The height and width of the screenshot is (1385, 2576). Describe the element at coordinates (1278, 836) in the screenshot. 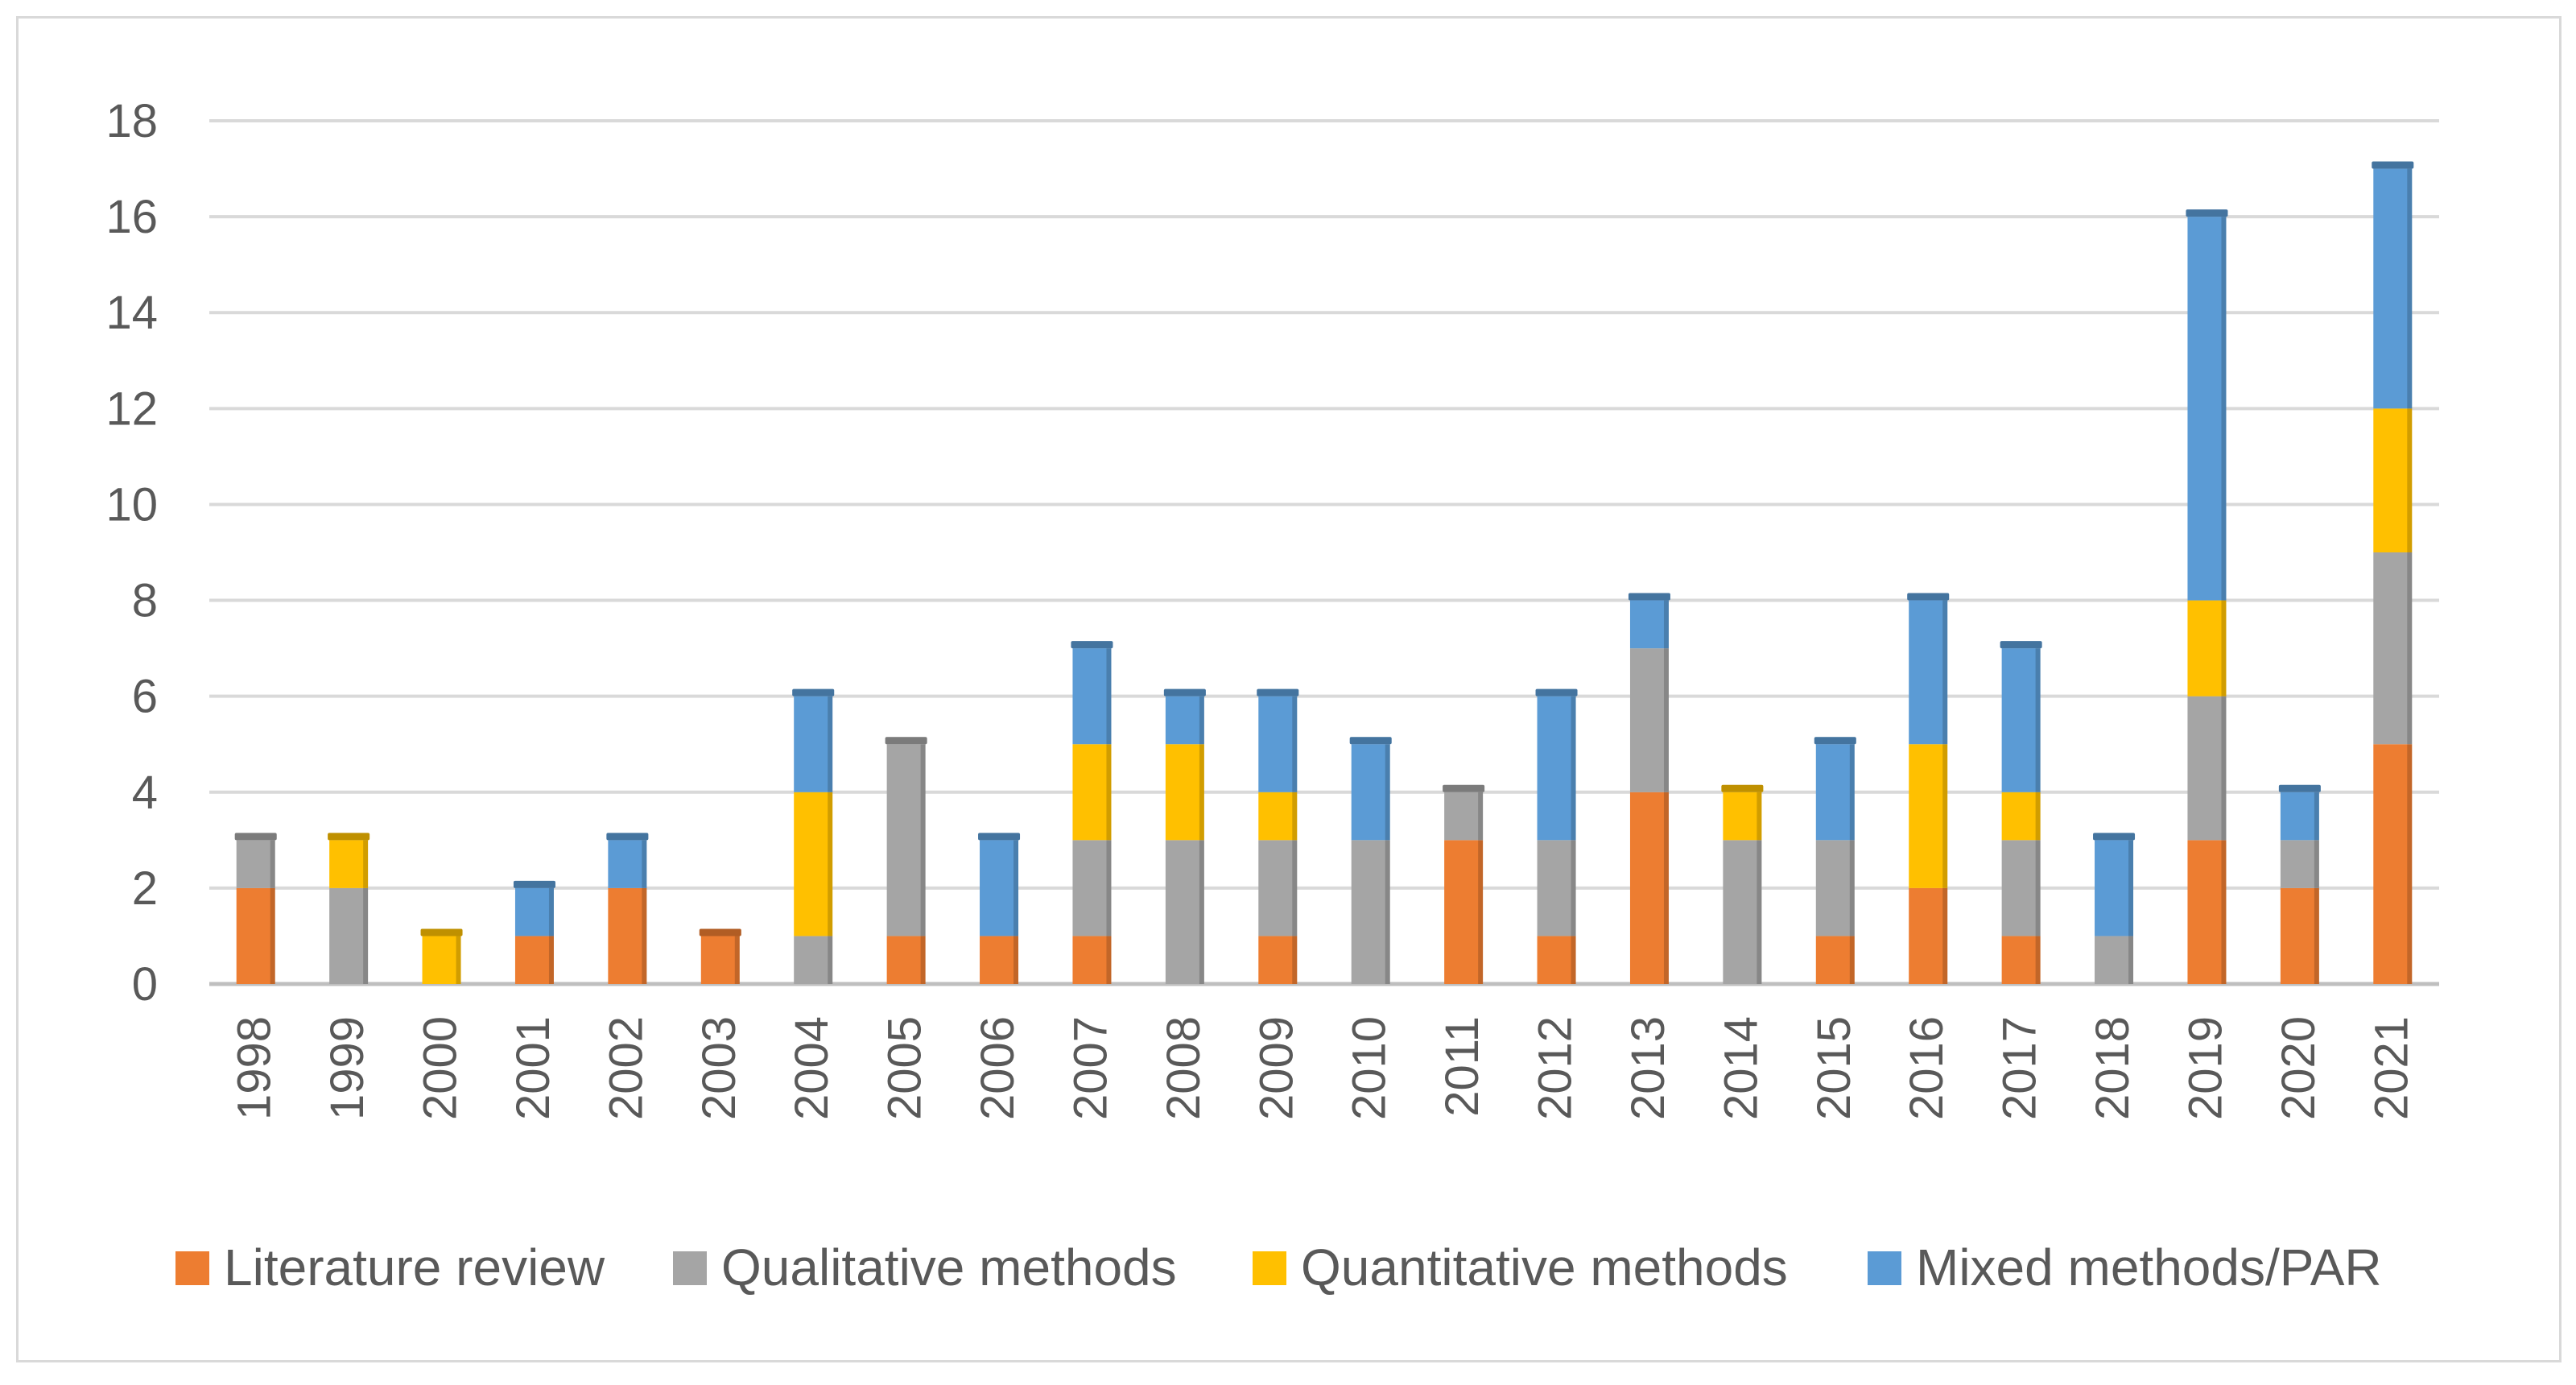

I see `bar-stack-2009` at that location.